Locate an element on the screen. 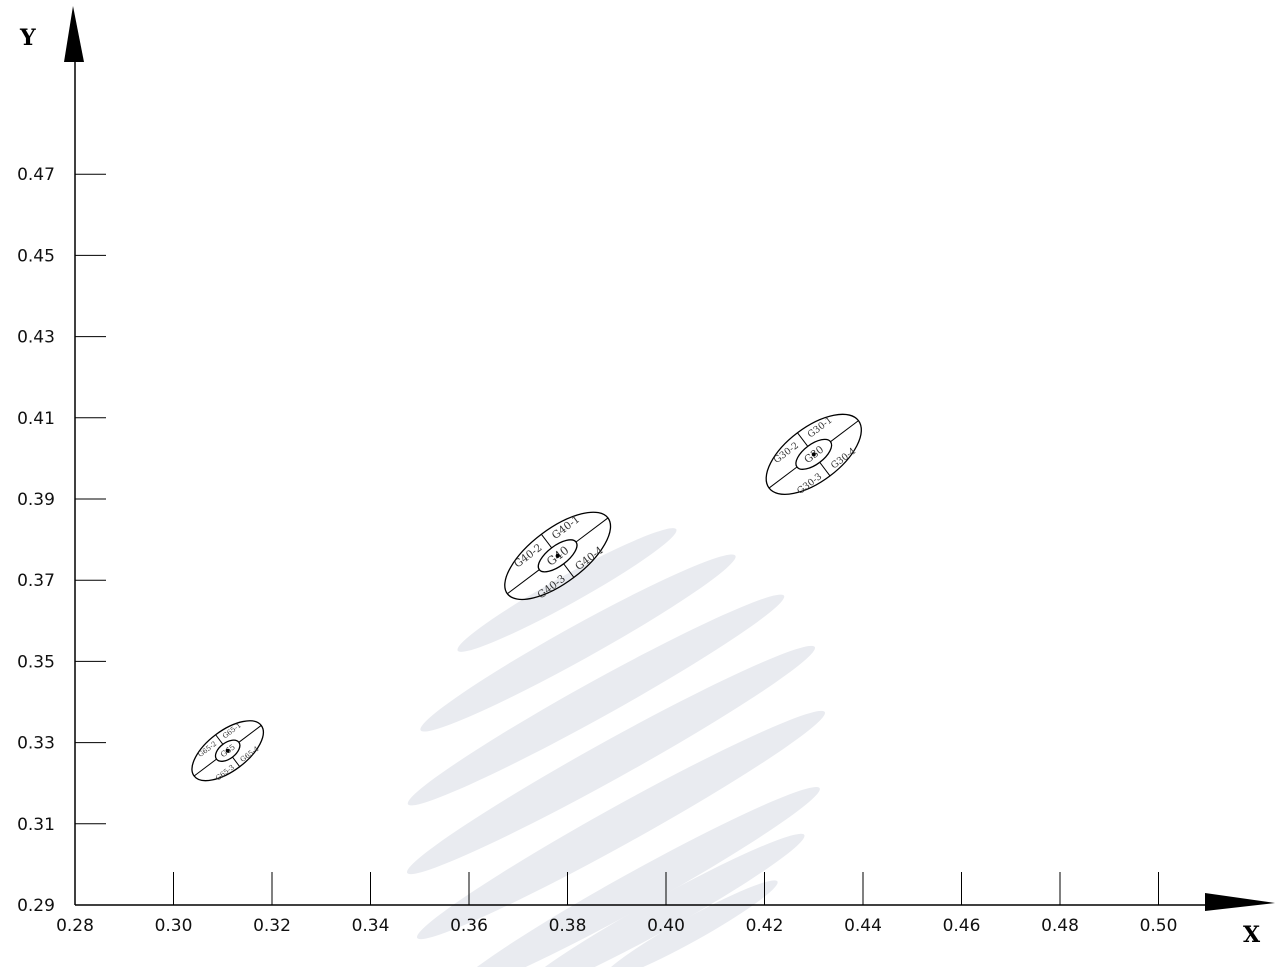 Image resolution: width=1281 pixels, height=967 pixels. x-tick-label: 0.40 is located at coordinates (666, 926).